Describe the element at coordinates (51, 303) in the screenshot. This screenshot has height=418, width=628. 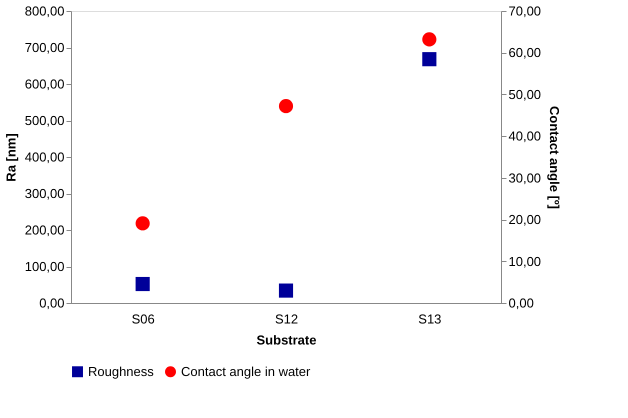
I see `y-tick-label: 0,00` at that location.